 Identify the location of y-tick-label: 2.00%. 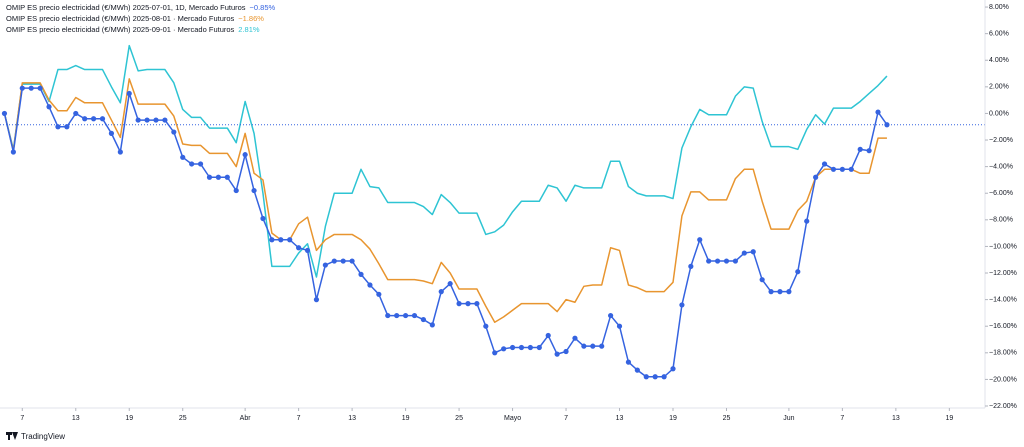
(999, 87).